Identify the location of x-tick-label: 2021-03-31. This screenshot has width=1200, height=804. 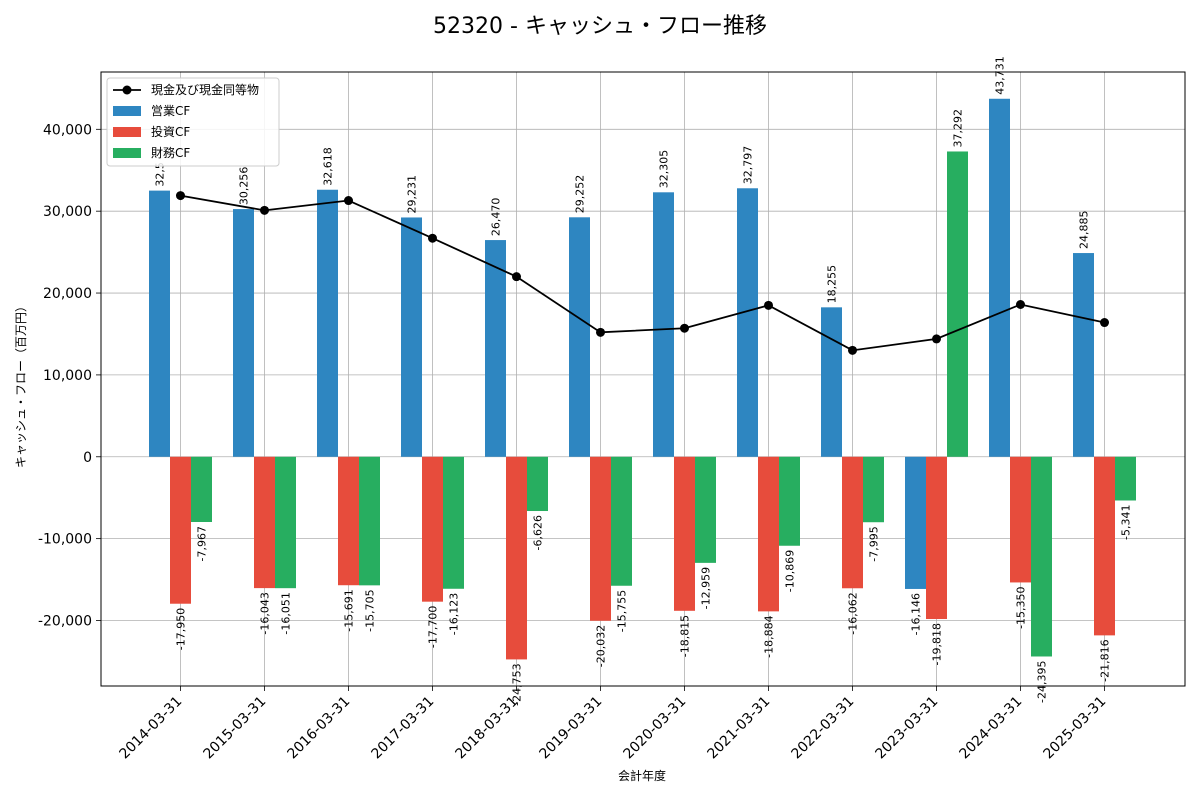
(738, 728).